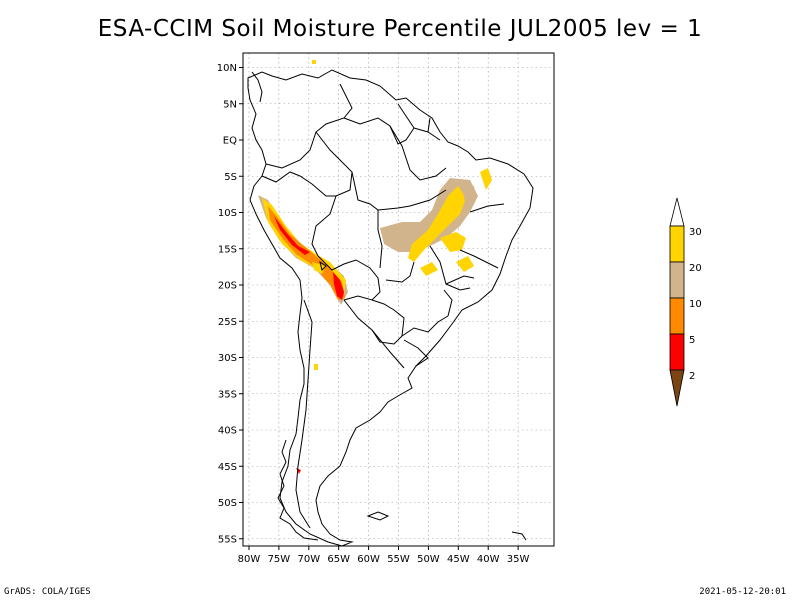  Describe the element at coordinates (465, 264) in the screenshot. I see `patch-brazil-20-30-d` at that location.